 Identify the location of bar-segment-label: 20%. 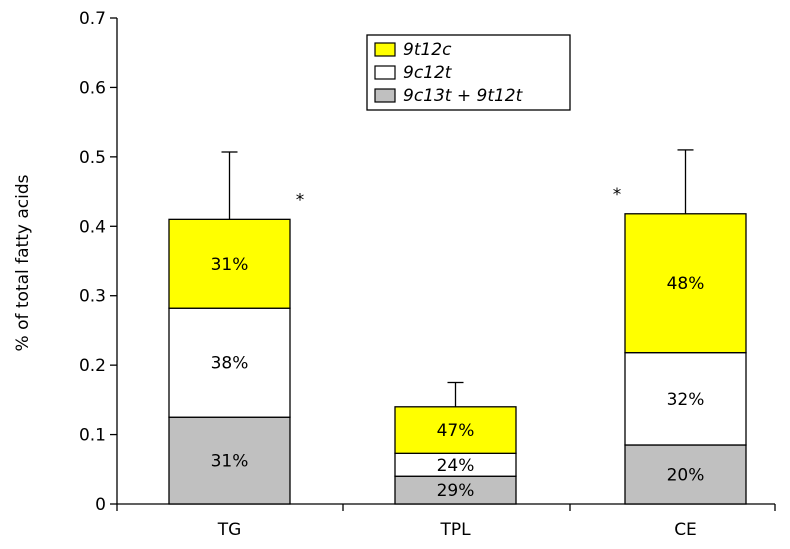
(686, 475).